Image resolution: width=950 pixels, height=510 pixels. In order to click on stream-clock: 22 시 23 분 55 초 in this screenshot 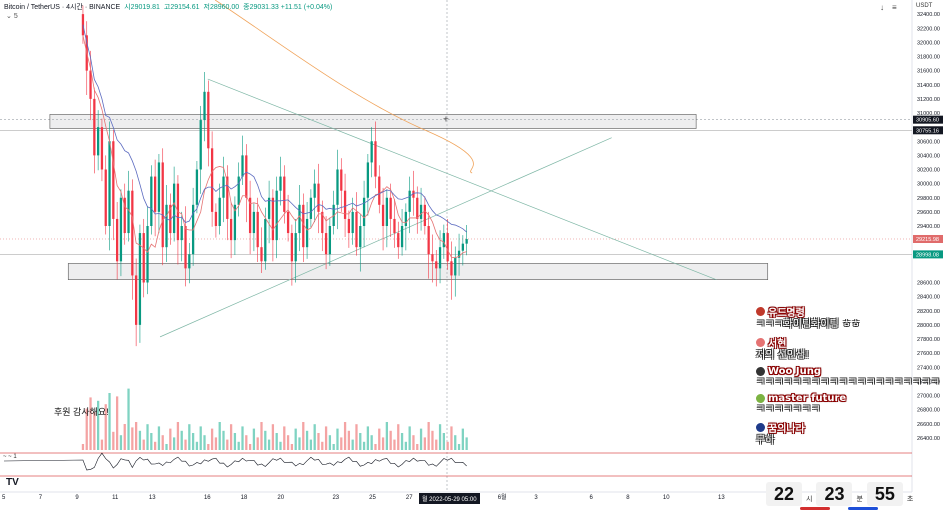, I will do `click(839, 494)`.